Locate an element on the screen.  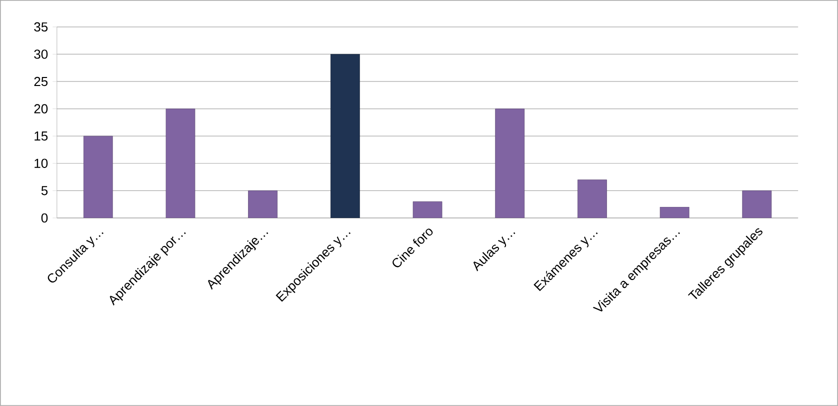
y-tick-label: 30 is located at coordinates (41, 54).